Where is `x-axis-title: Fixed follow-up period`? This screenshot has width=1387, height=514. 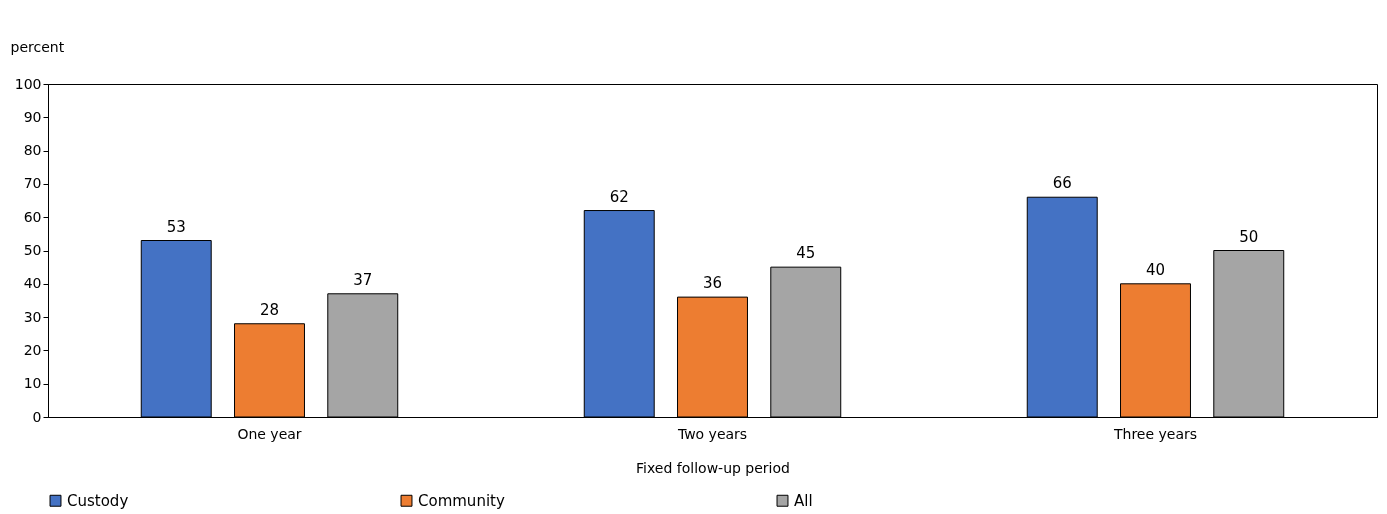 x-axis-title: Fixed follow-up period is located at coordinates (713, 467).